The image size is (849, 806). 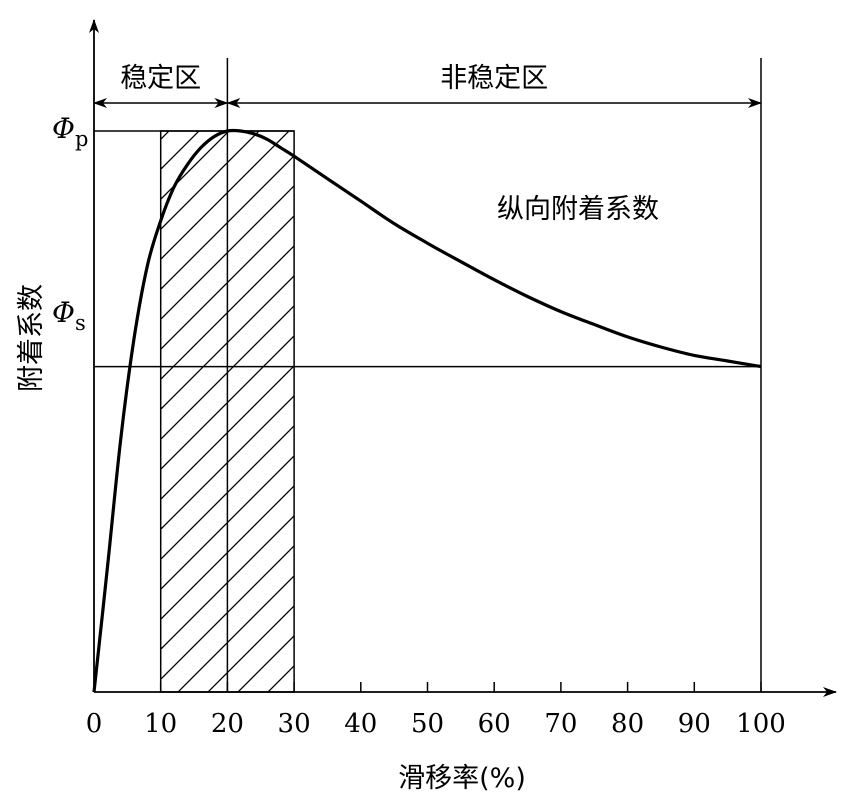 What do you see at coordinates (694, 724) in the screenshot?
I see `x-tick-label: 90` at bounding box center [694, 724].